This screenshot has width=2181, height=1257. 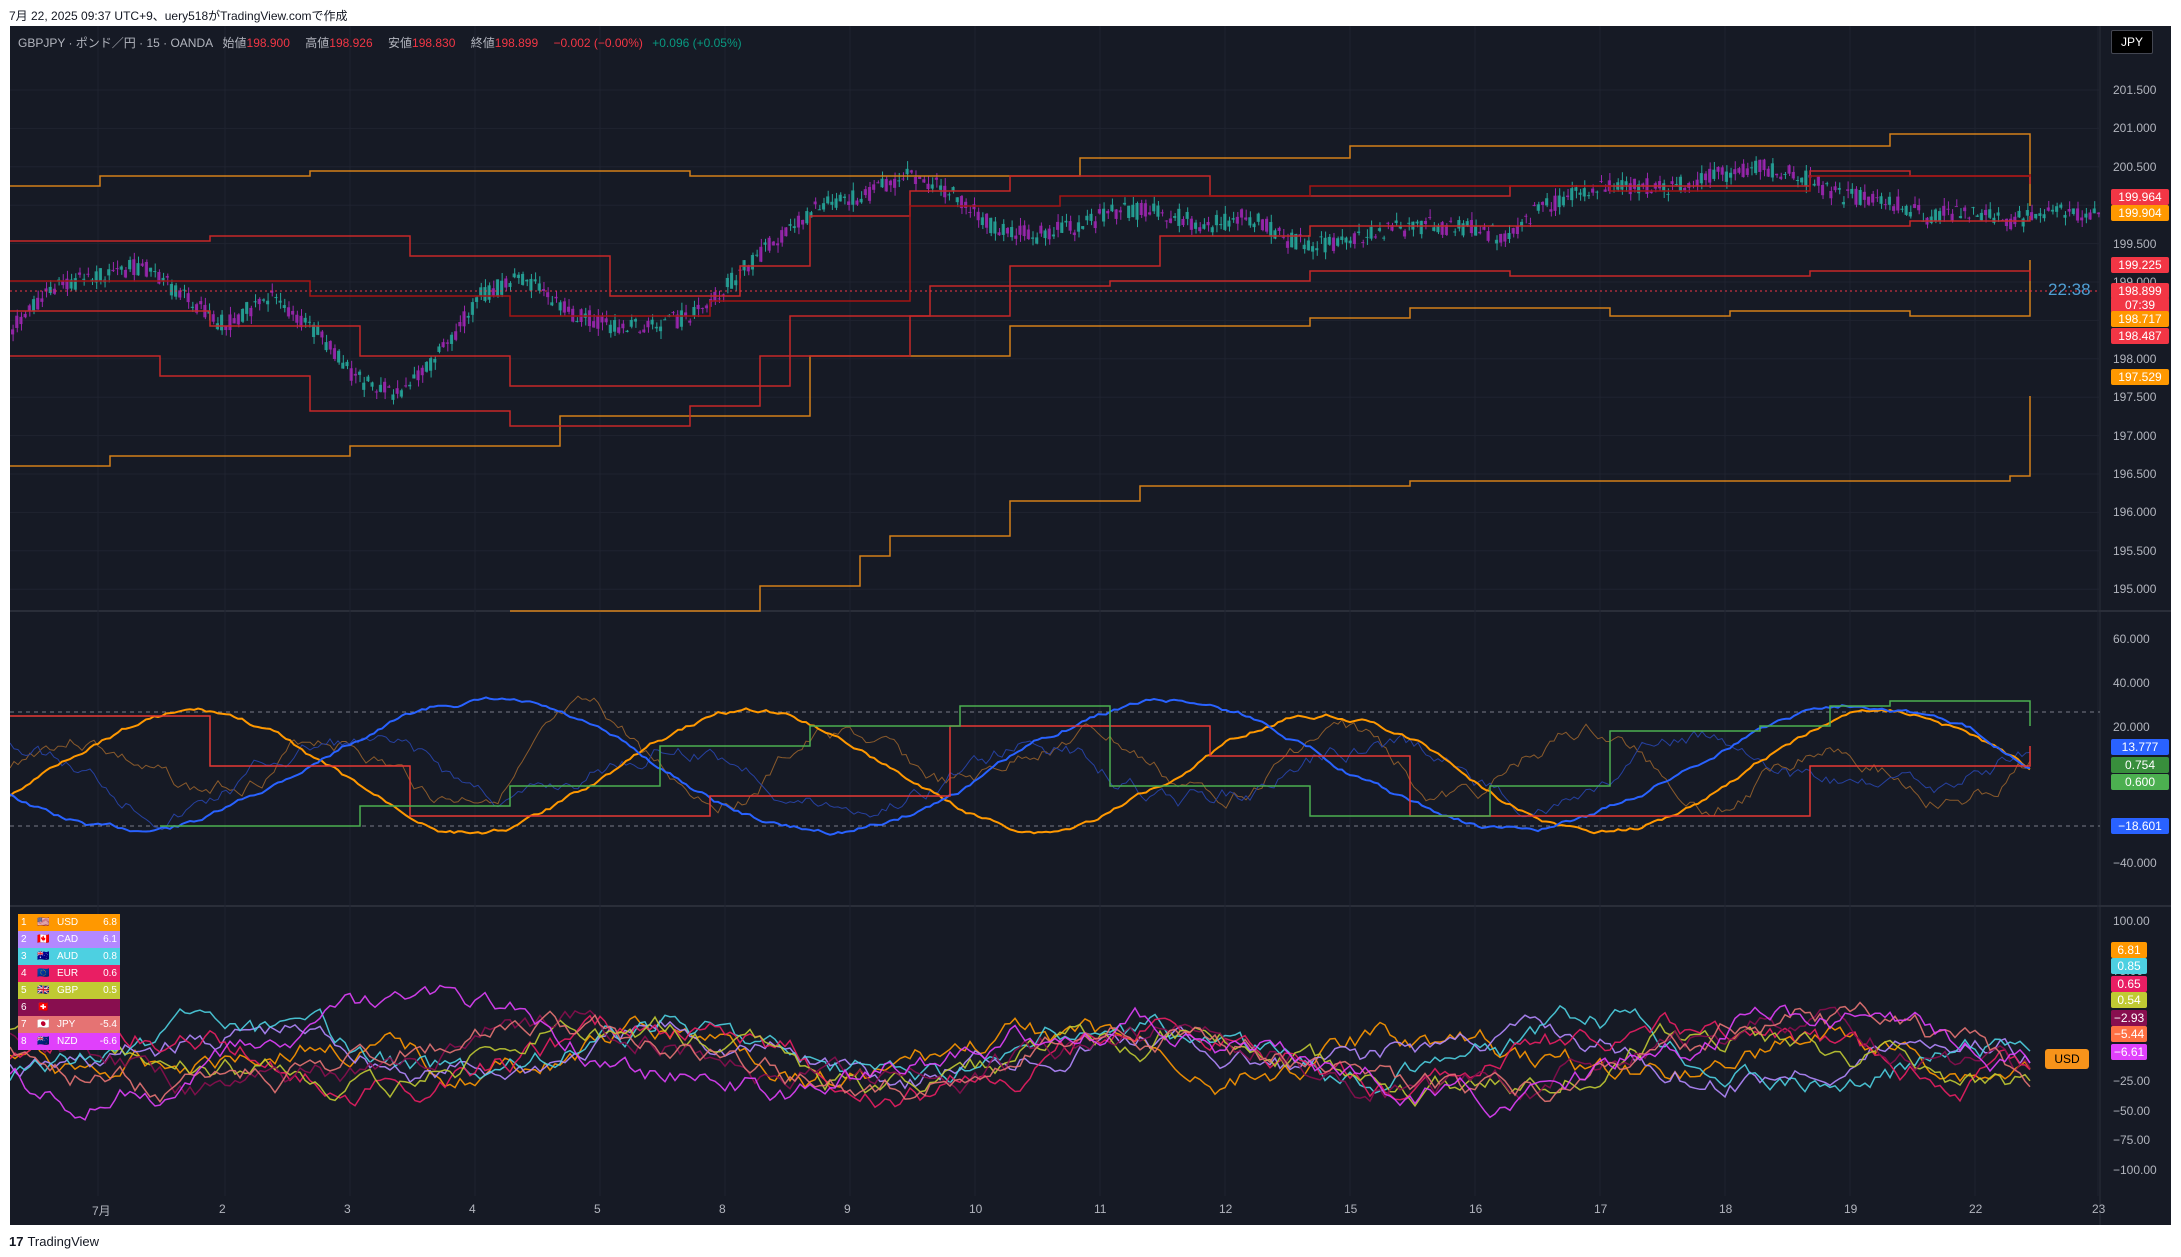 I want to click on time-axis-label: 7月, so click(x=101, y=1211).